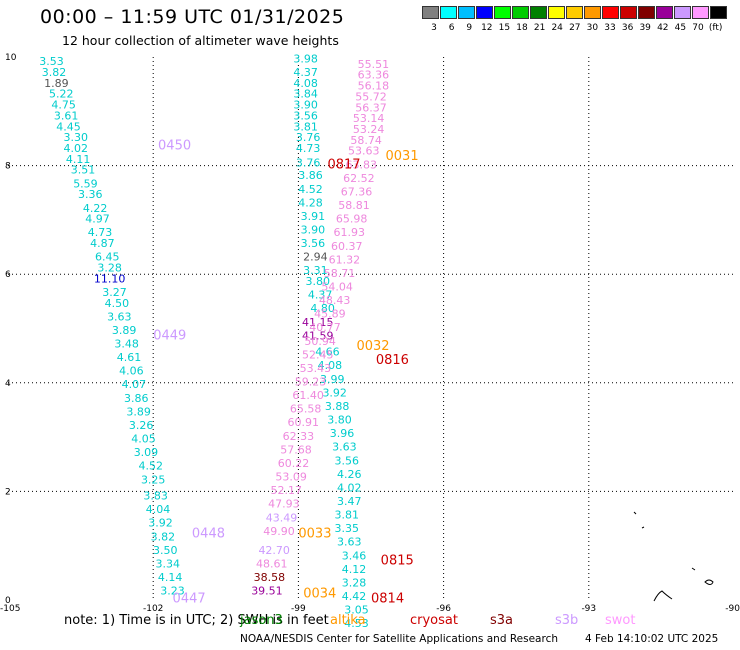 The width and height of the screenshot is (740, 650). Describe the element at coordinates (359, 178) in the screenshot. I see `wave-height-value: 62.52` at that location.